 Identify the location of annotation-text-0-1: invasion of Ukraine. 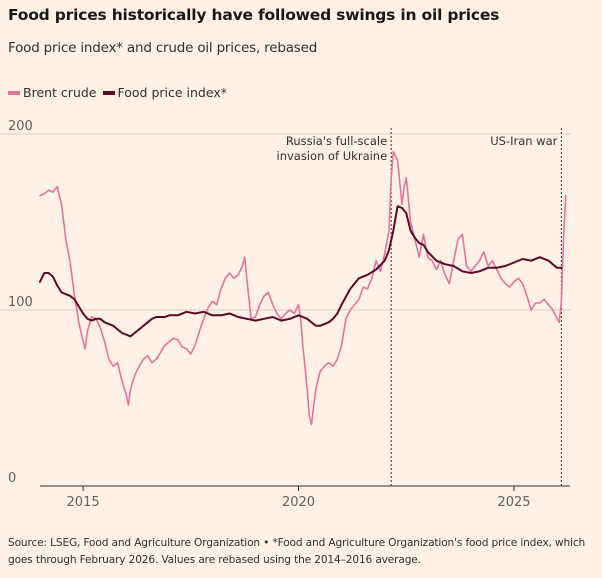
(332, 156).